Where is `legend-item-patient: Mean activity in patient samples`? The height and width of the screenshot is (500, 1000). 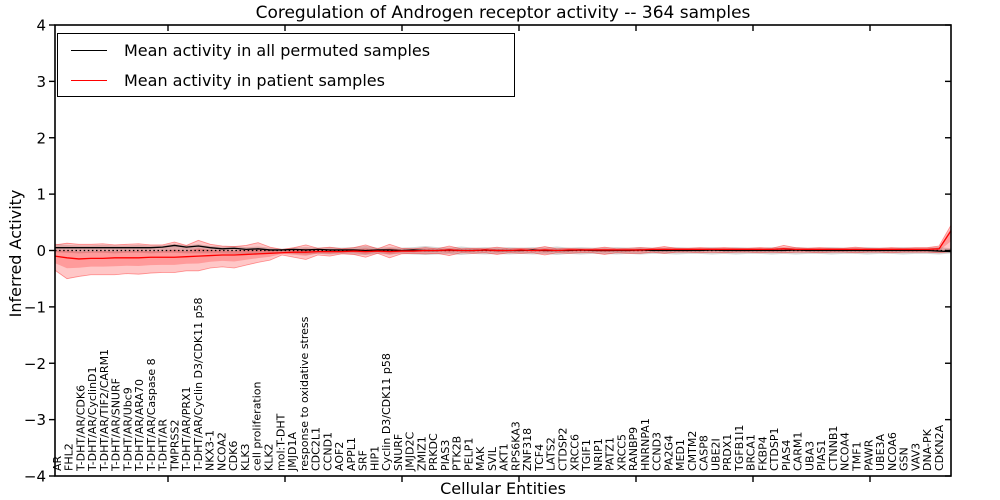 legend-item-patient: Mean activity in patient samples is located at coordinates (286, 80).